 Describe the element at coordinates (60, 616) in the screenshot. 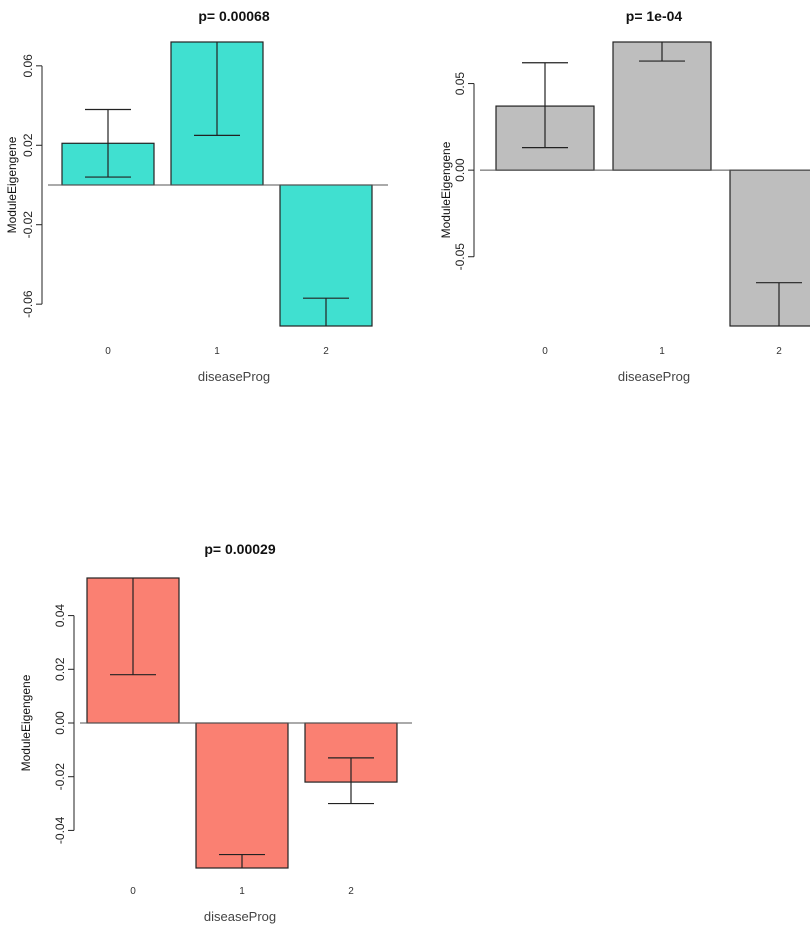

I see `y-tick-label: 0.04` at that location.